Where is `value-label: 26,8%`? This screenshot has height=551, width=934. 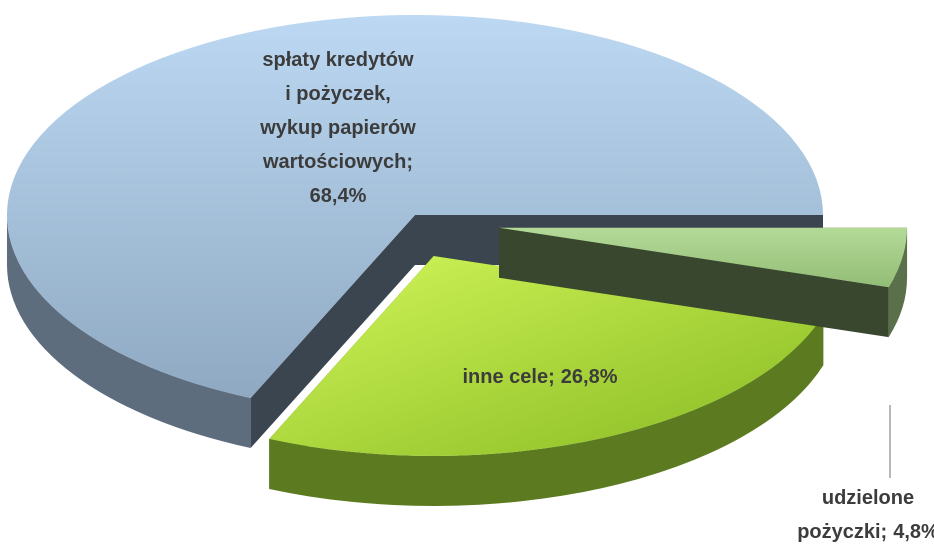 value-label: 26,8% is located at coordinates (589, 377).